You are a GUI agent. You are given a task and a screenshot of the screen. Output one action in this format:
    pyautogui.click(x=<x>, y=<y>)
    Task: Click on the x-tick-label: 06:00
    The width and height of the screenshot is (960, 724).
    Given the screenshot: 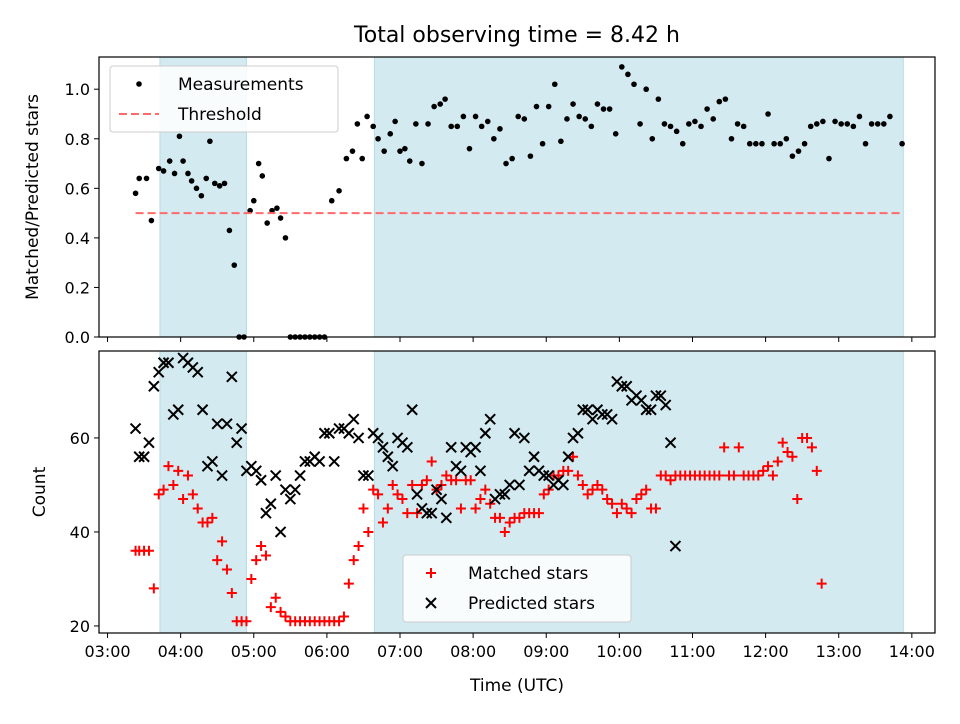 What is the action you would take?
    pyautogui.click(x=327, y=651)
    